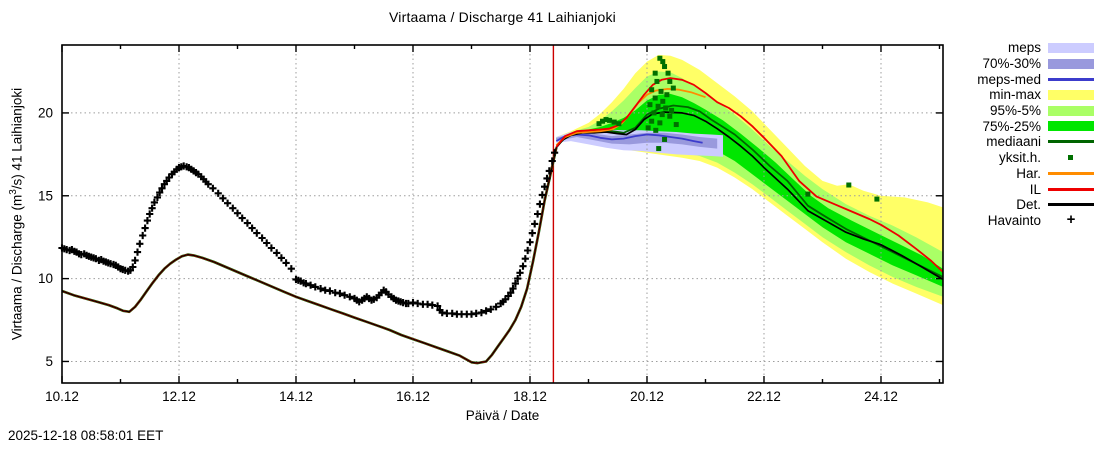 Image resolution: width=1100 pixels, height=450 pixels. Describe the element at coordinates (13, 192) in the screenshot. I see `y-axis-label-sup: 3` at that location.